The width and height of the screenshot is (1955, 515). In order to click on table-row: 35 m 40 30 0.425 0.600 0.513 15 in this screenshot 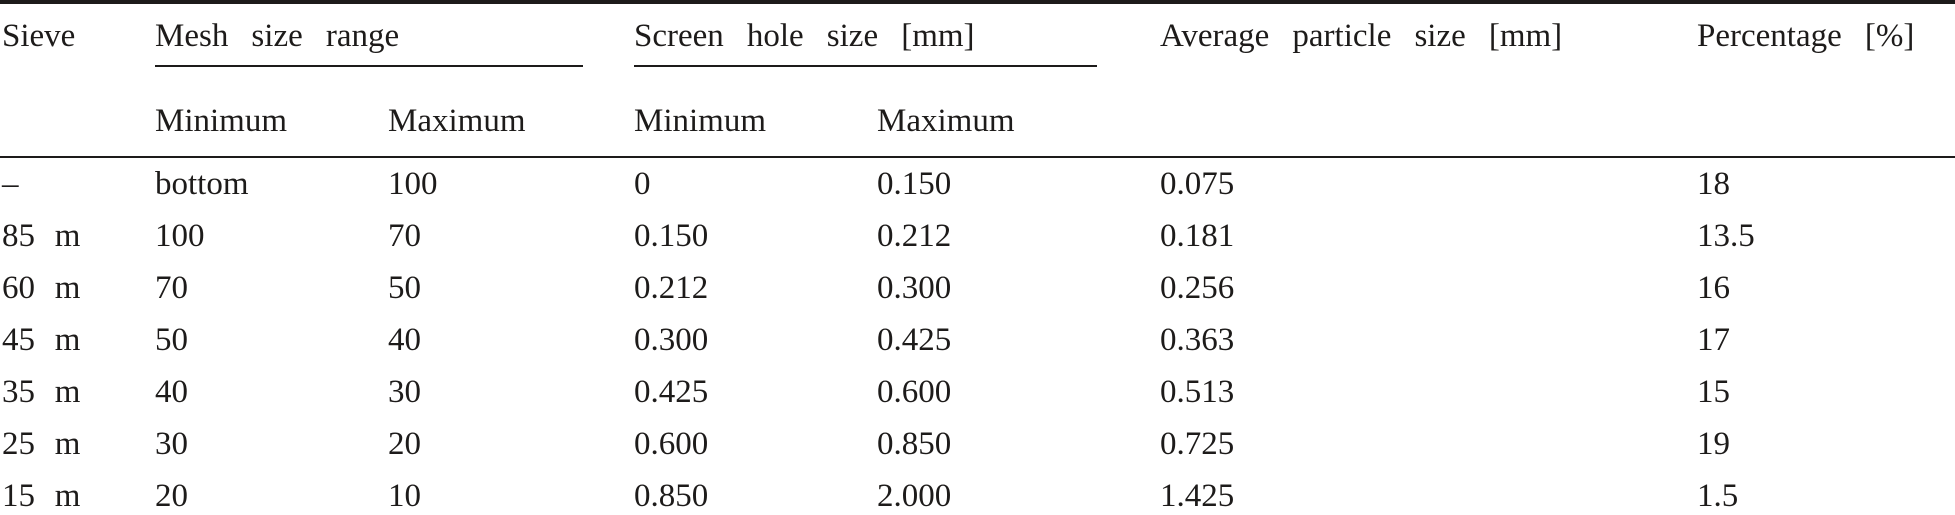, I will do `click(977, 392)`.